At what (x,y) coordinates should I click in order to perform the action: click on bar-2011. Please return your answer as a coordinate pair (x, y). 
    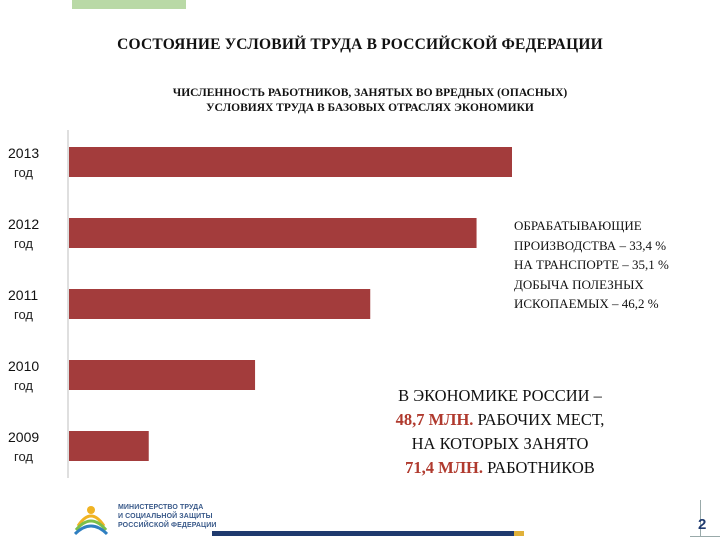
    Looking at the image, I should click on (220, 304).